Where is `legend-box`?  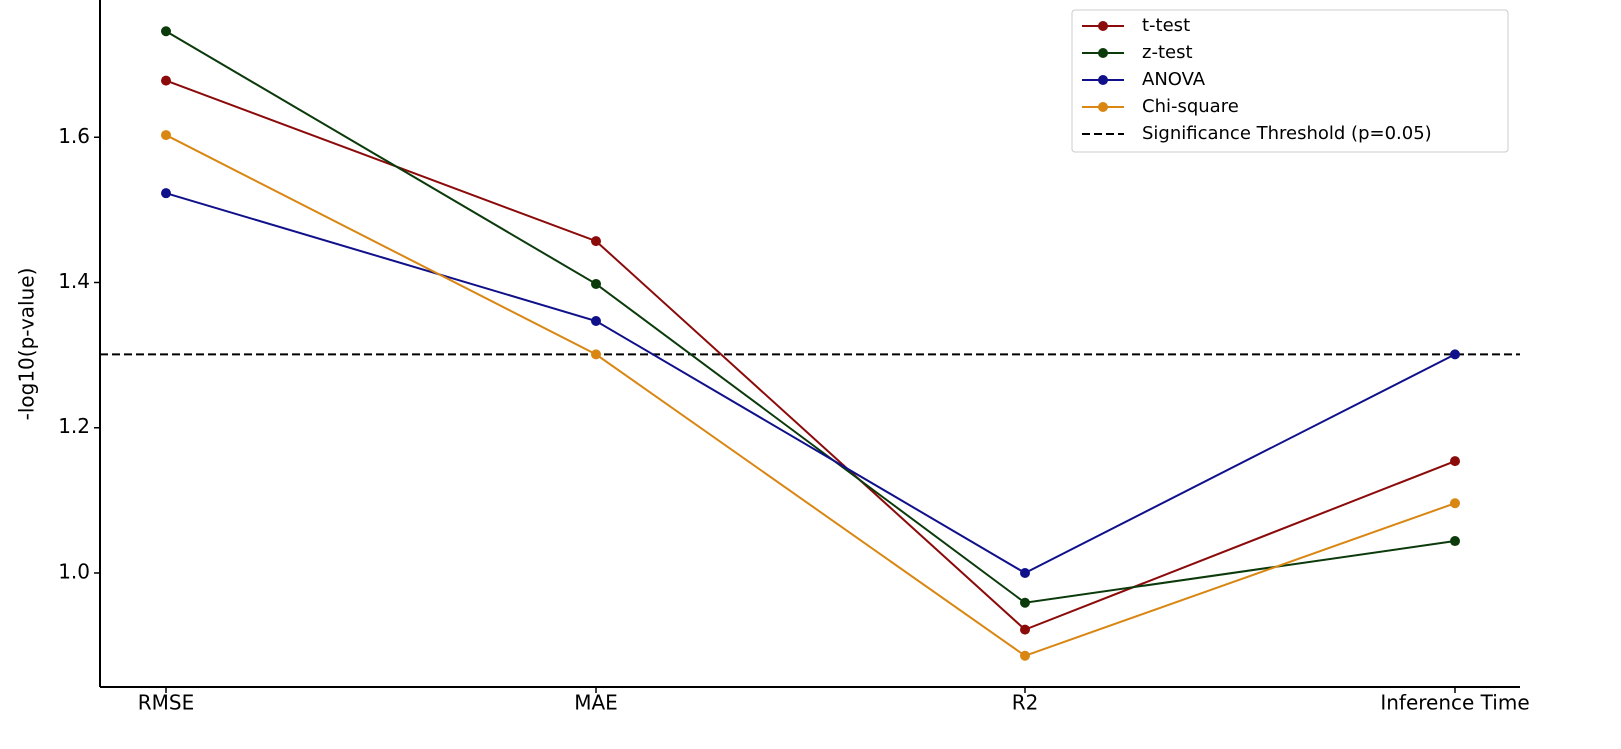 legend-box is located at coordinates (1290, 81).